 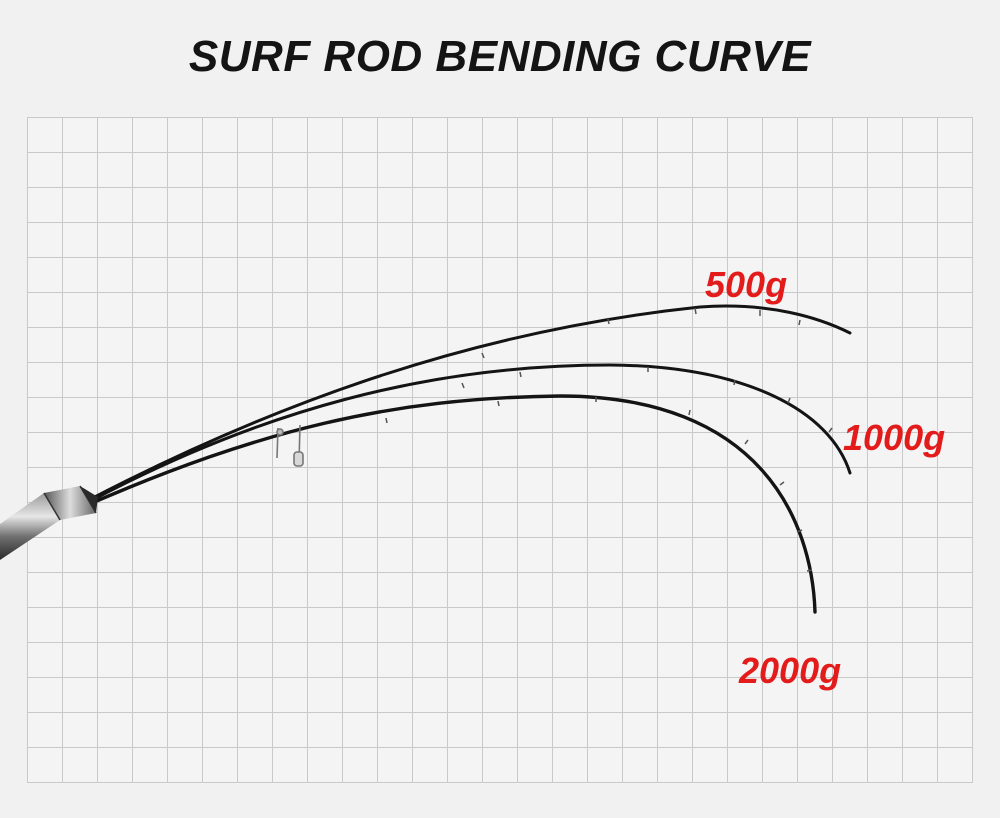 What do you see at coordinates (641, 333) in the screenshot?
I see `rod-guides-500g` at bounding box center [641, 333].